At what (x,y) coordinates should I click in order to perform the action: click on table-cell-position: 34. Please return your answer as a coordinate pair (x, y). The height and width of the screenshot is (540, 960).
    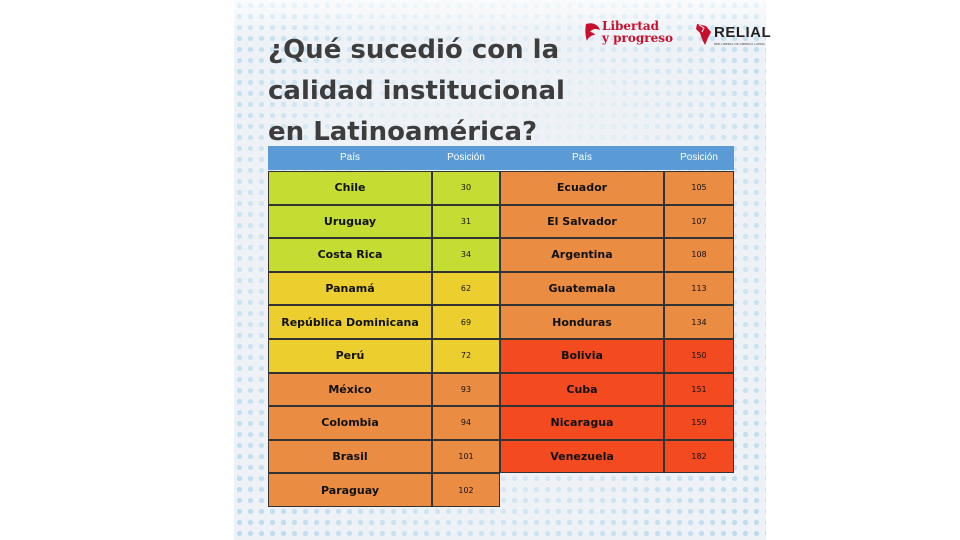
    Looking at the image, I should click on (466, 255).